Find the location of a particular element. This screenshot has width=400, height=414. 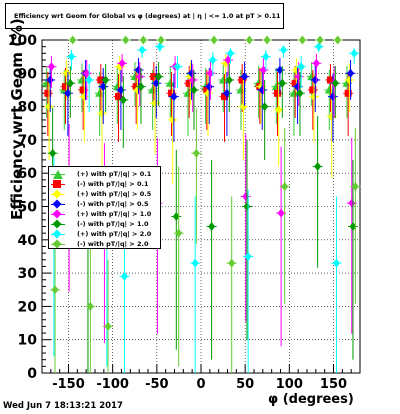

legend-entry: (+) with pT/|q| > 0.1 is located at coordinates (106, 174).